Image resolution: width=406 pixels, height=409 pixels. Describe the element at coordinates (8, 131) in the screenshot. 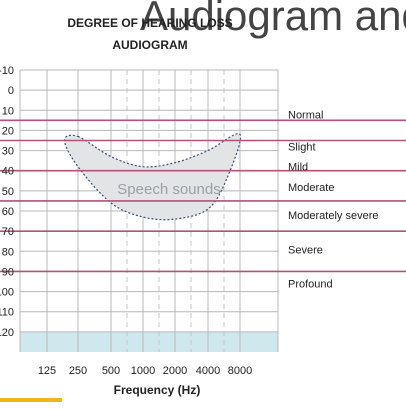

I see `y-tick-label: 20` at that location.